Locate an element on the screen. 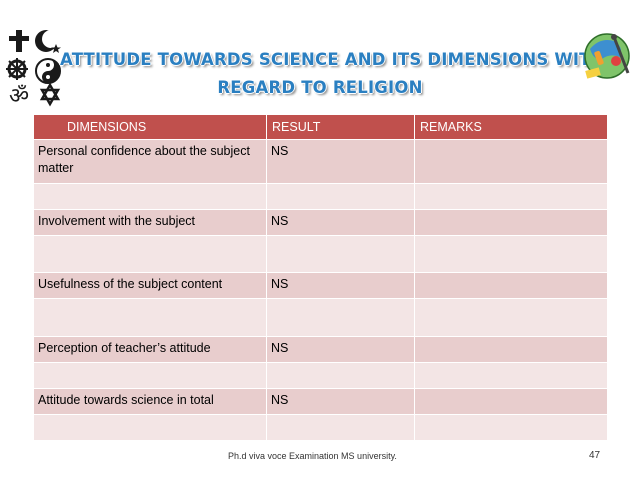 This screenshot has width=638, height=479. dimension-text: Usefulness of the subject content is located at coordinates (130, 284).